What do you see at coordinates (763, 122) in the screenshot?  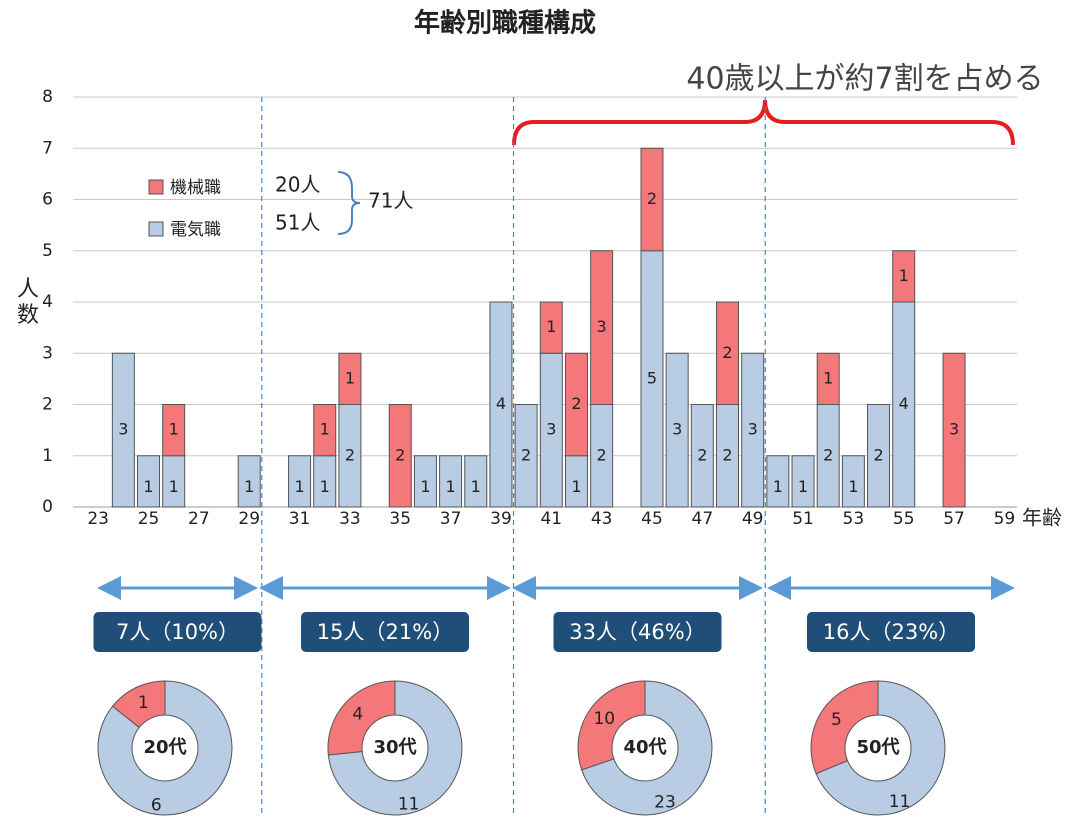 I see `brace` at bounding box center [763, 122].